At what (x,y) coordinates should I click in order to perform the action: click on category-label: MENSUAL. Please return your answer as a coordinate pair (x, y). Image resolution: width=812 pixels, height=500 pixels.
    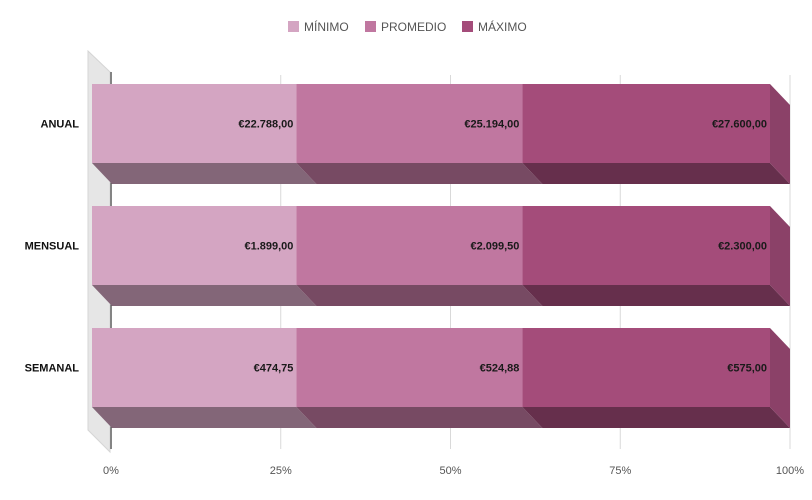
    Looking at the image, I should click on (52, 247).